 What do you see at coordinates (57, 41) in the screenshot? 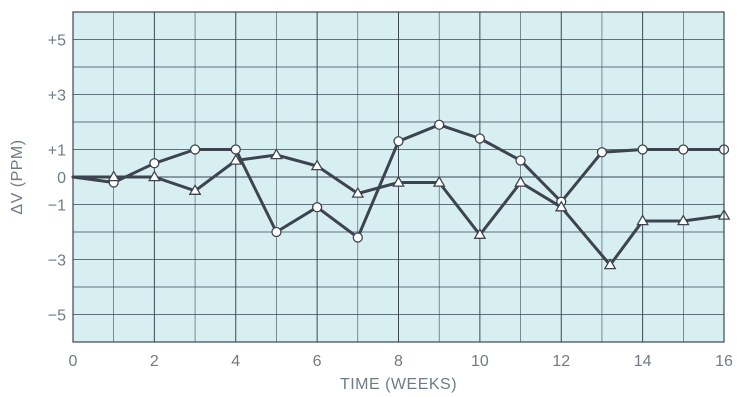
I see `y-tick-label: +5` at bounding box center [57, 41].